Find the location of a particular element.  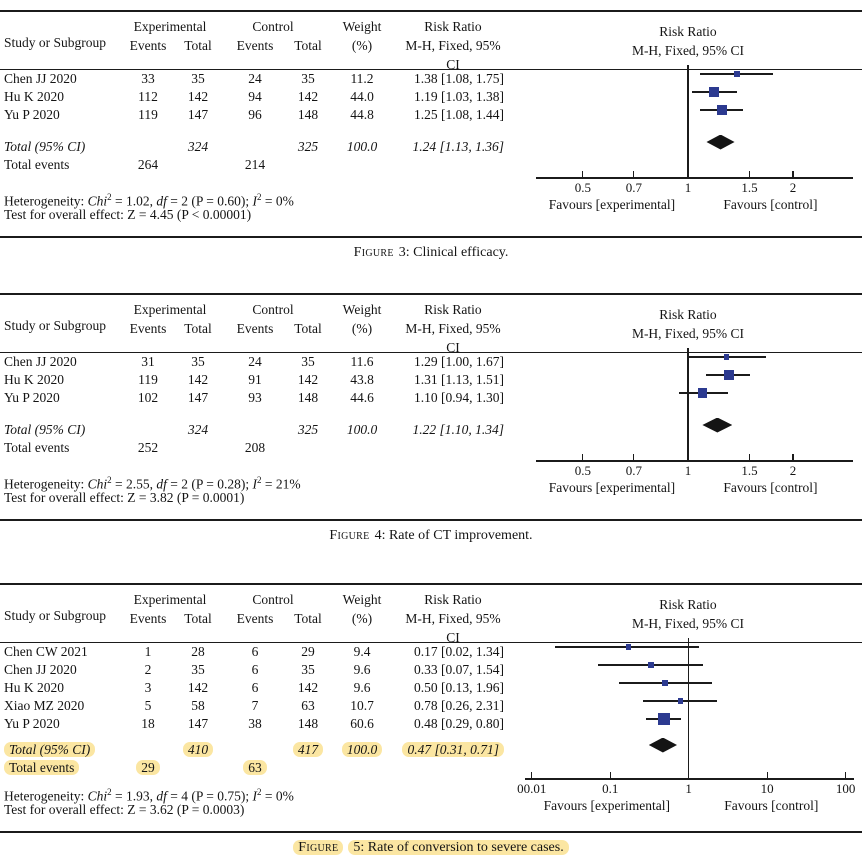

risk-ratio-ci: 1.25 [1.08, 1.44] is located at coordinates (459, 114).